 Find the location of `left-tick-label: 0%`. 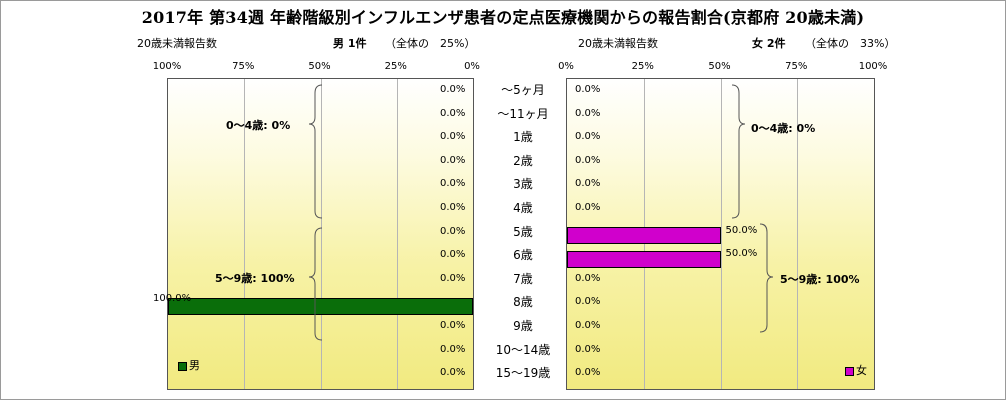

left-tick-label: 0% is located at coordinates (472, 66).